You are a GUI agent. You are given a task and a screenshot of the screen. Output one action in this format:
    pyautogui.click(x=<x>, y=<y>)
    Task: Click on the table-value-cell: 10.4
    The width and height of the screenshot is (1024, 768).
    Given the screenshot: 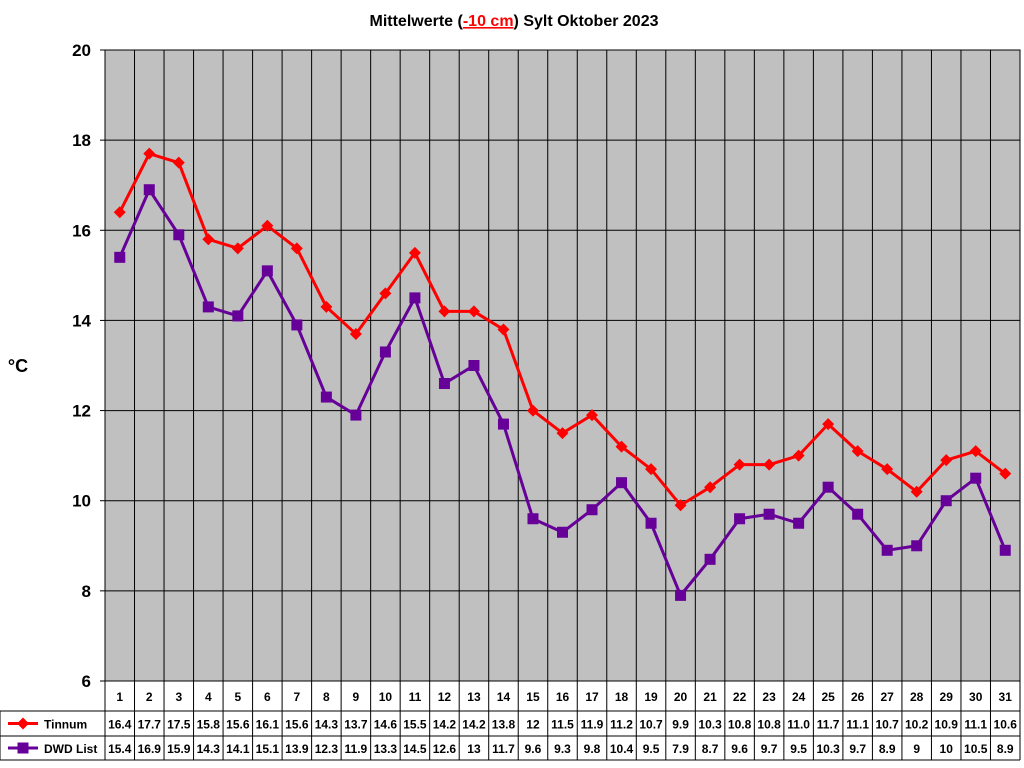 What is the action you would take?
    pyautogui.click(x=622, y=749)
    